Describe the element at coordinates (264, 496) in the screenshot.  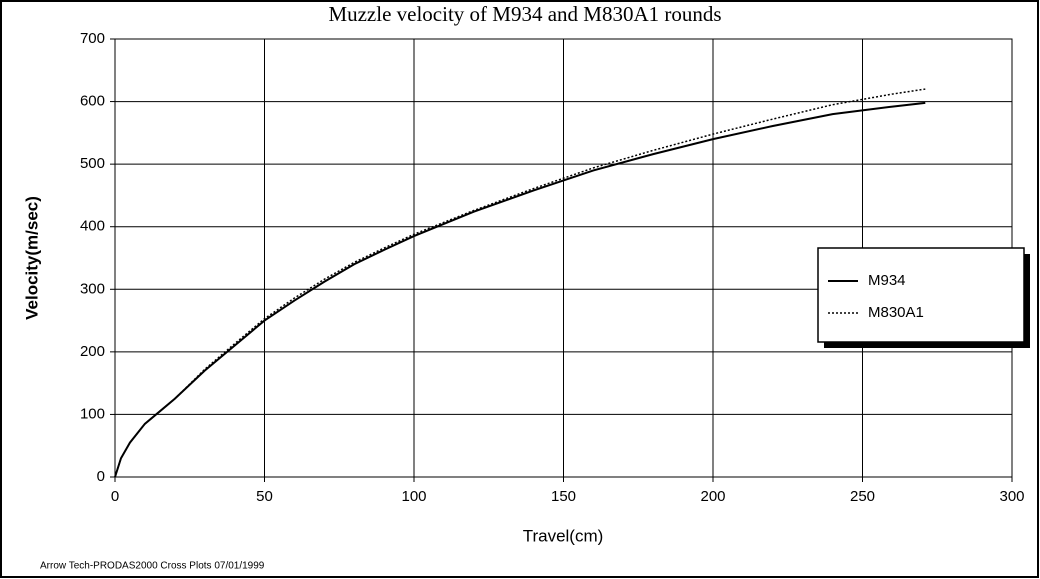
I see `x-tick-label: 50` at that location.